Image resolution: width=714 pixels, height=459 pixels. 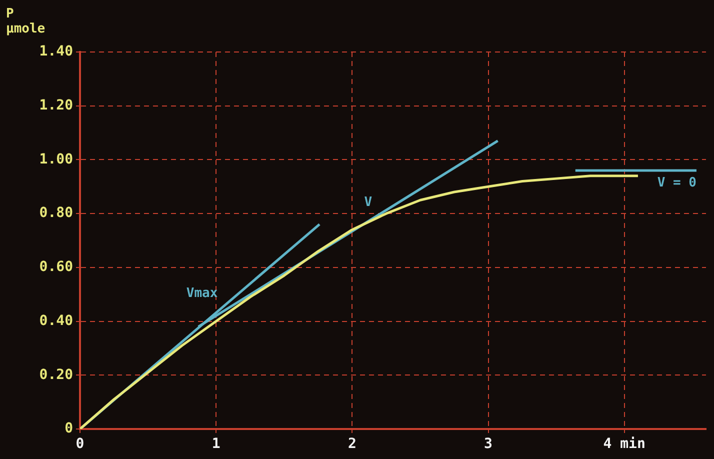 I want to click on y-axis-title: P µmole, so click(x=26, y=21).